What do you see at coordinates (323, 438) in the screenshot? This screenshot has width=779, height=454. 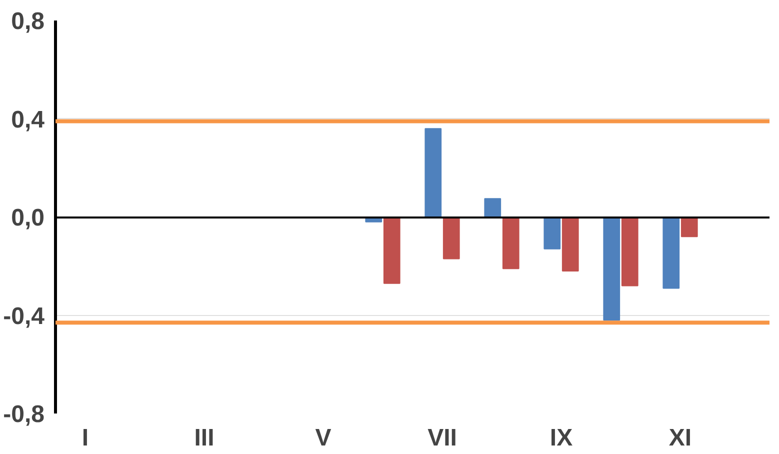 I see `x-tick-label: V` at bounding box center [323, 438].